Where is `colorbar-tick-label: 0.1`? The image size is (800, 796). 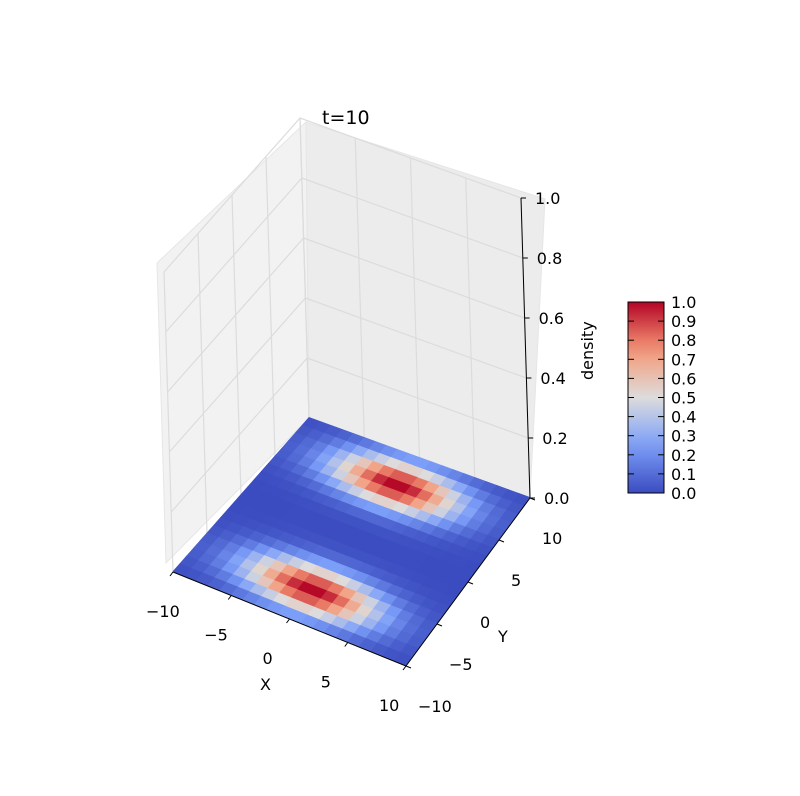 colorbar-tick-label: 0.1 is located at coordinates (683, 474).